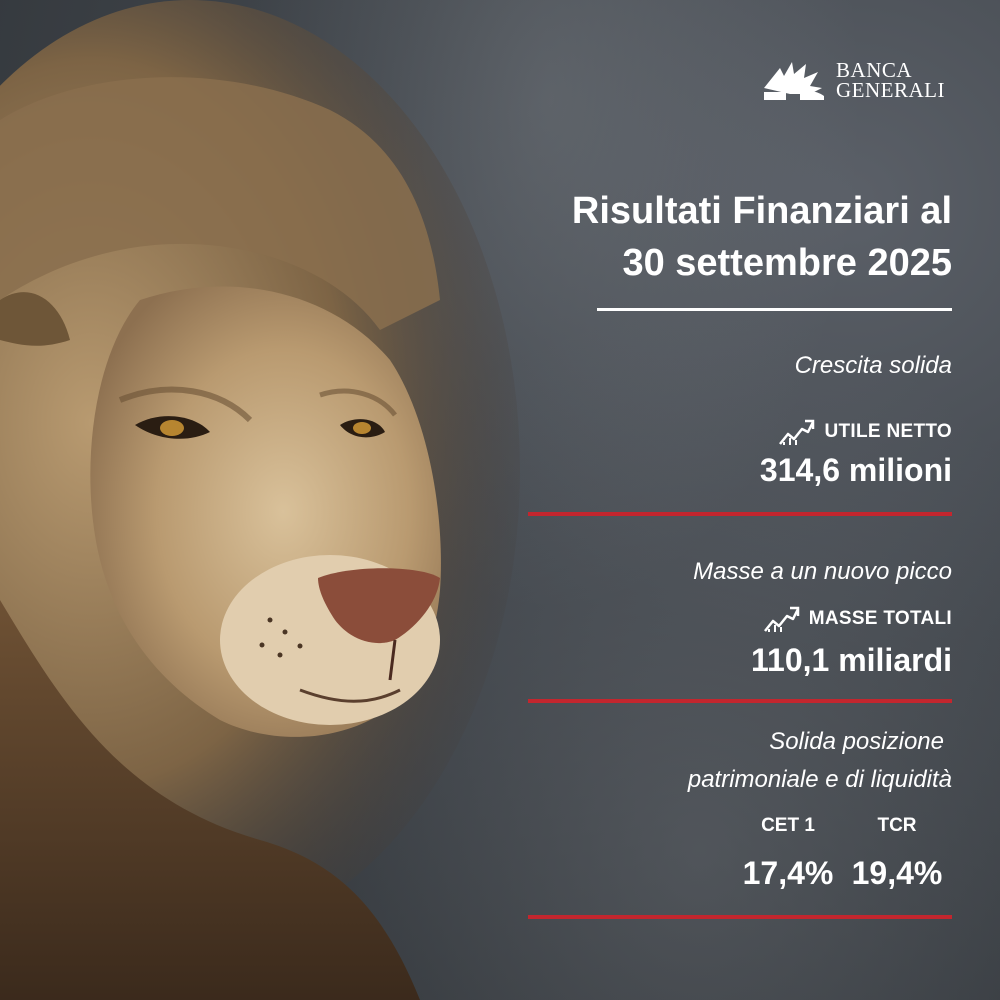  Describe the element at coordinates (897, 873) in the screenshot. I see `ratio-value-tcr: 19,4%` at that location.